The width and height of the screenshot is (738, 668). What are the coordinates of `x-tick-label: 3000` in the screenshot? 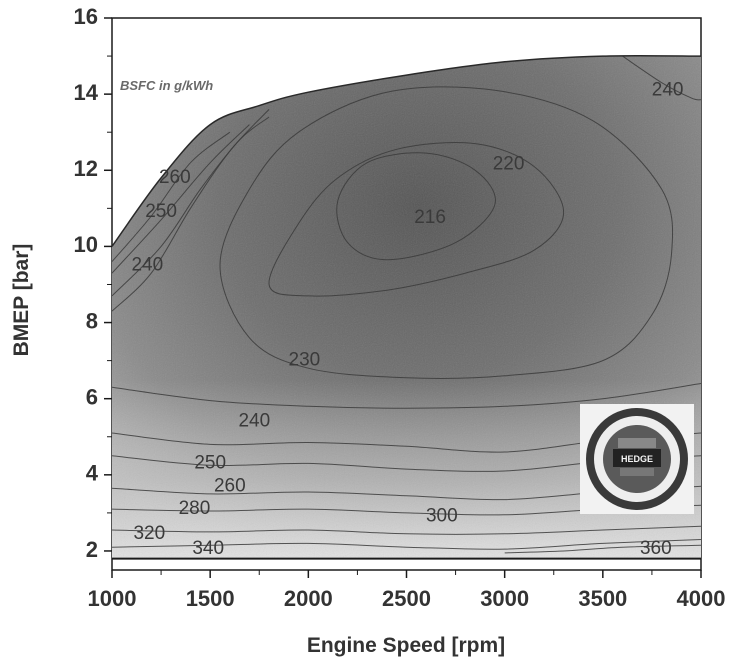 It's located at (504, 598).